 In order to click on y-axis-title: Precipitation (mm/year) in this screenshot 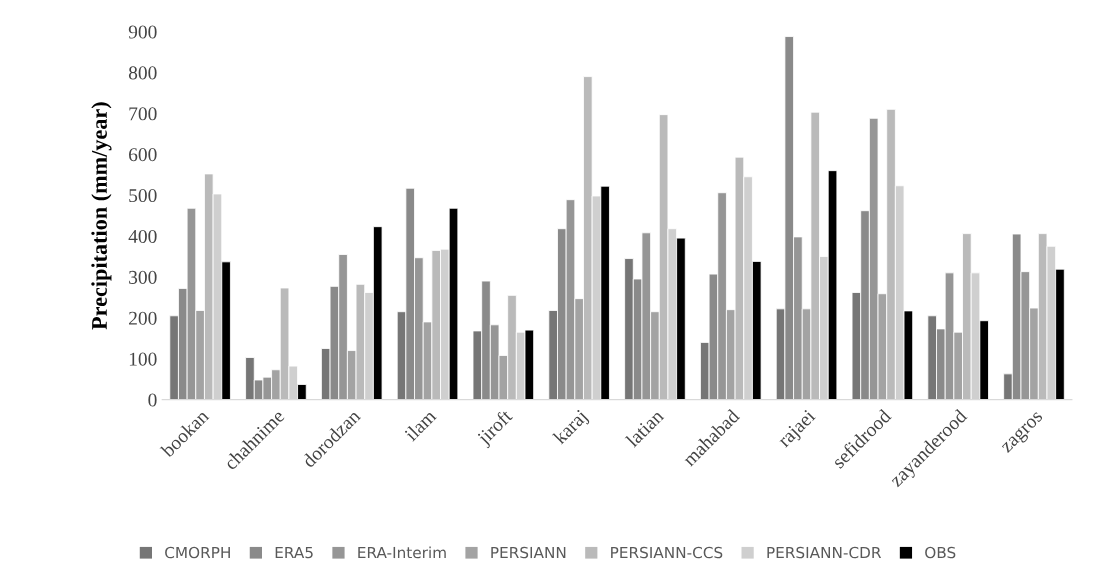, I will do `click(101, 216)`.